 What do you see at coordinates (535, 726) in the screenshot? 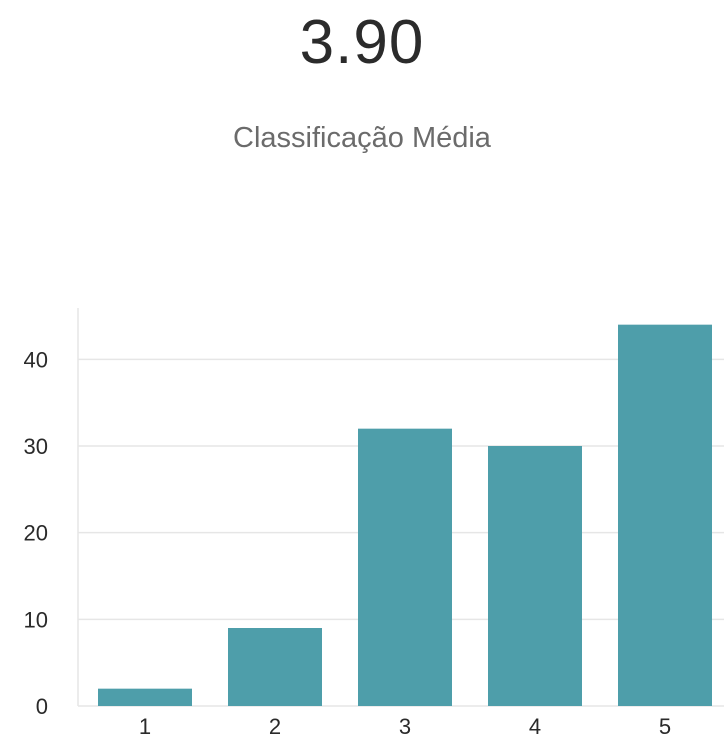
I see `x-tick-label: 4` at bounding box center [535, 726].